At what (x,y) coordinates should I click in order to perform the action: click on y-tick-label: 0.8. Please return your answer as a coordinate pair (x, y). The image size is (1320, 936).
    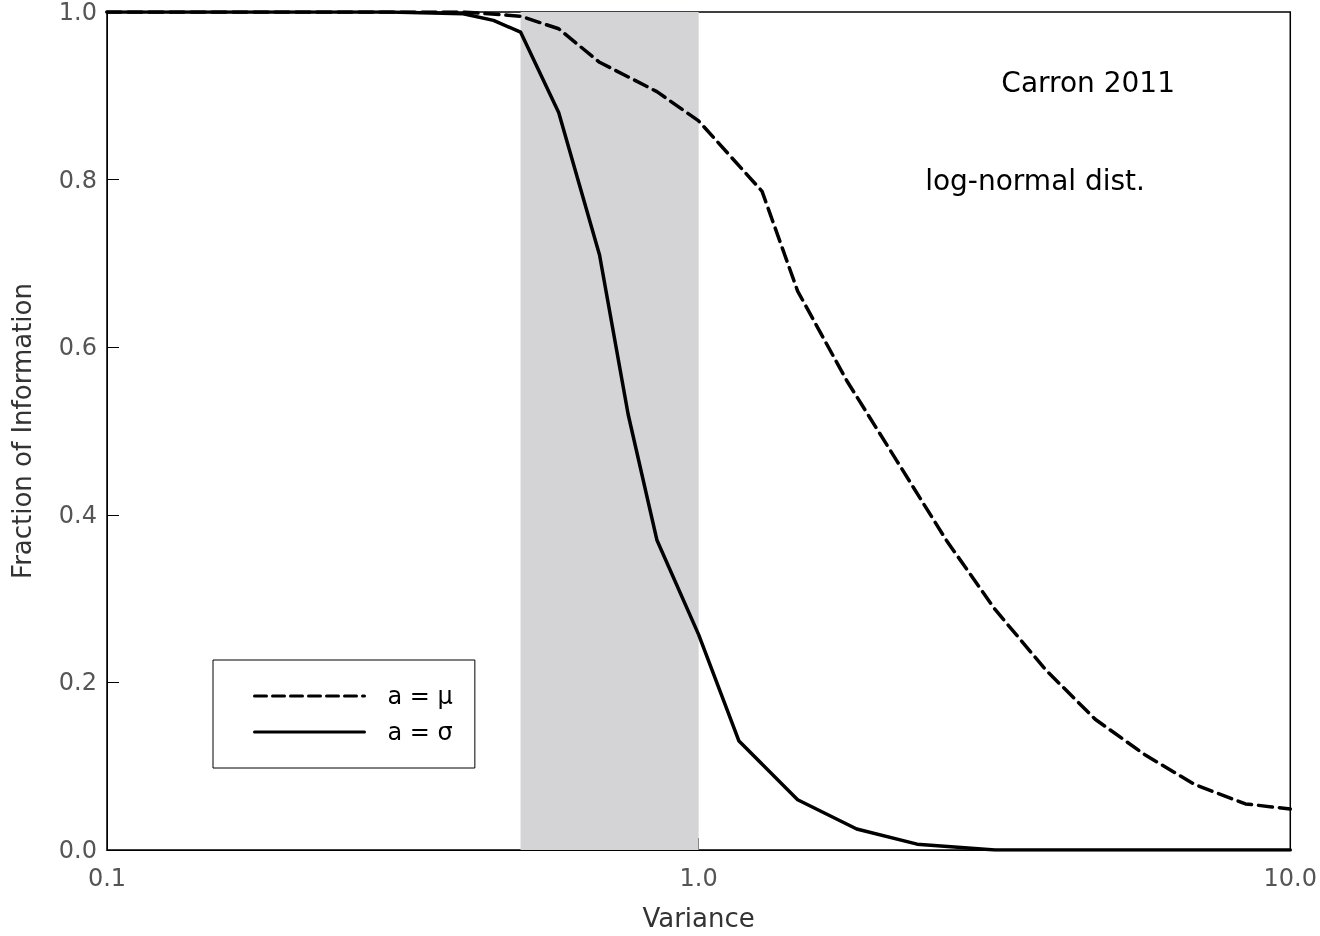
    Looking at the image, I should click on (77, 179).